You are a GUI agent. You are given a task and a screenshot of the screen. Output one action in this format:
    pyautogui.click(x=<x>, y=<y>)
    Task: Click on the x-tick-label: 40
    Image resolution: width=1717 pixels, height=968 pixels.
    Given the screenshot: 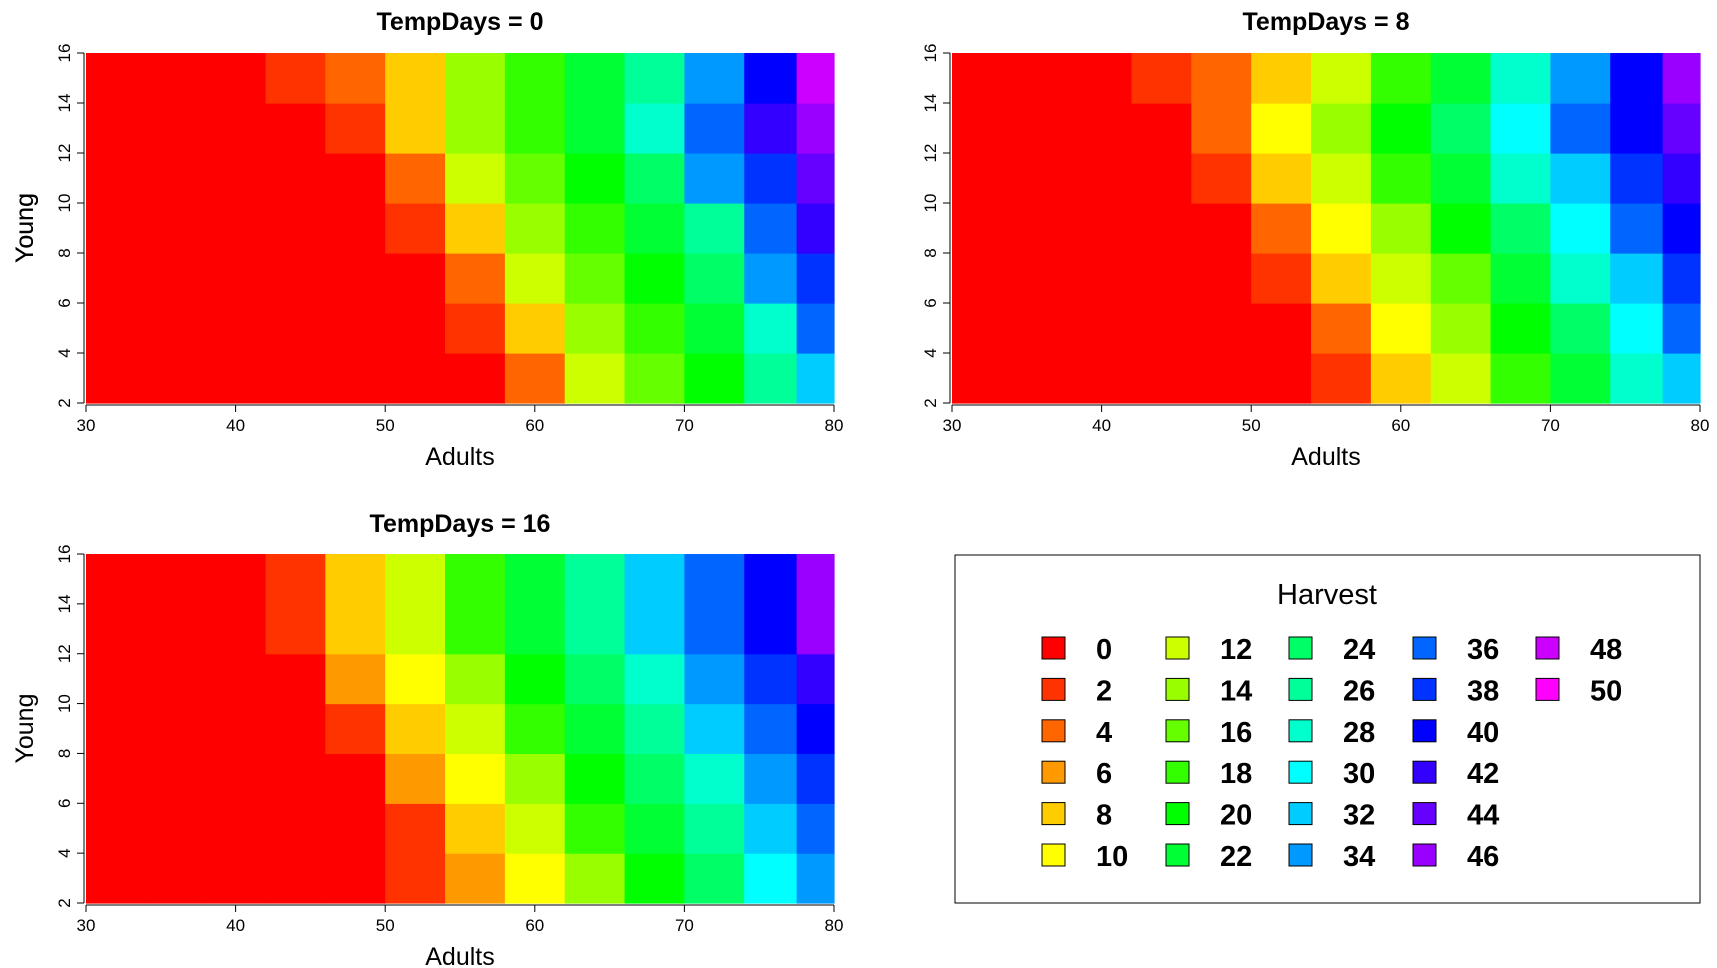 What is the action you would take?
    pyautogui.click(x=1101, y=425)
    